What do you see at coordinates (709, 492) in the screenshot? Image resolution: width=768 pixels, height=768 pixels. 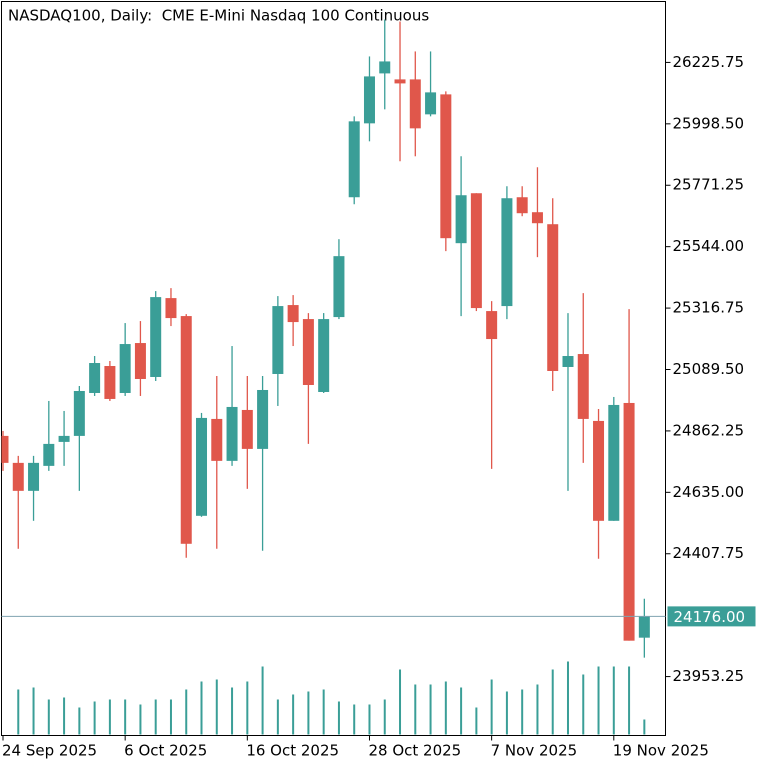 I see `y-tick-label: 24635.00` at bounding box center [709, 492].